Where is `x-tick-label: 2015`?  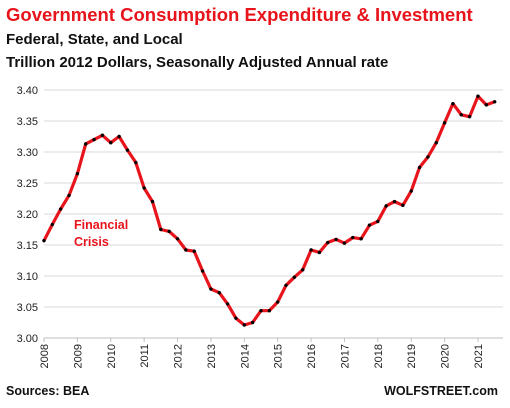
x-tick-label: 2015 is located at coordinates (279, 356).